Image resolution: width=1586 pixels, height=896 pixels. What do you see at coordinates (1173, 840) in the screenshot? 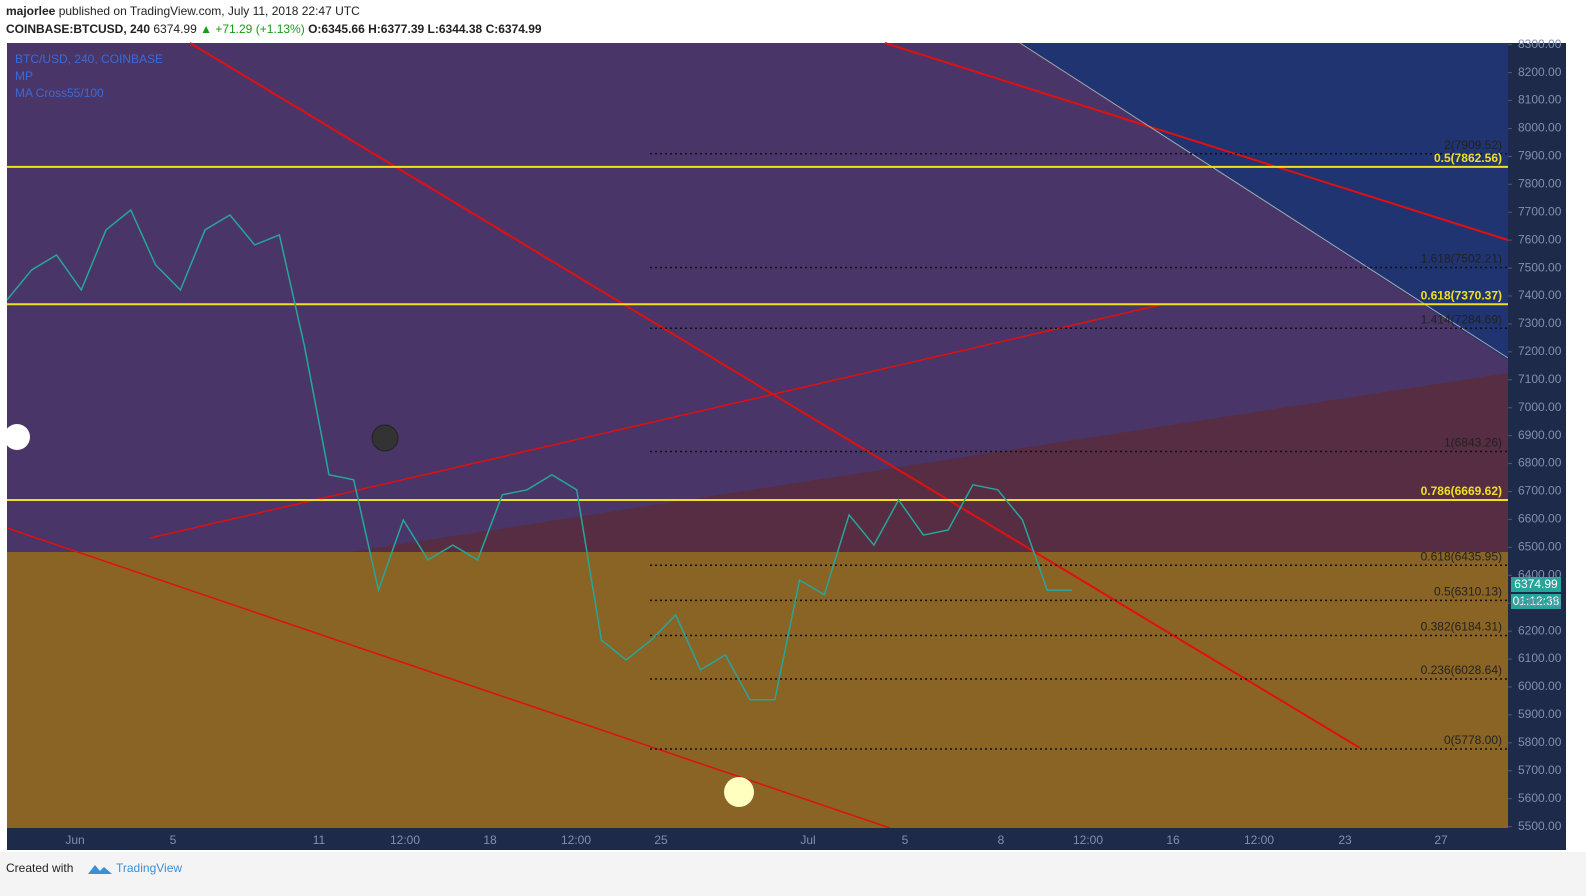
I see `x-tick-label: 16` at bounding box center [1173, 840].